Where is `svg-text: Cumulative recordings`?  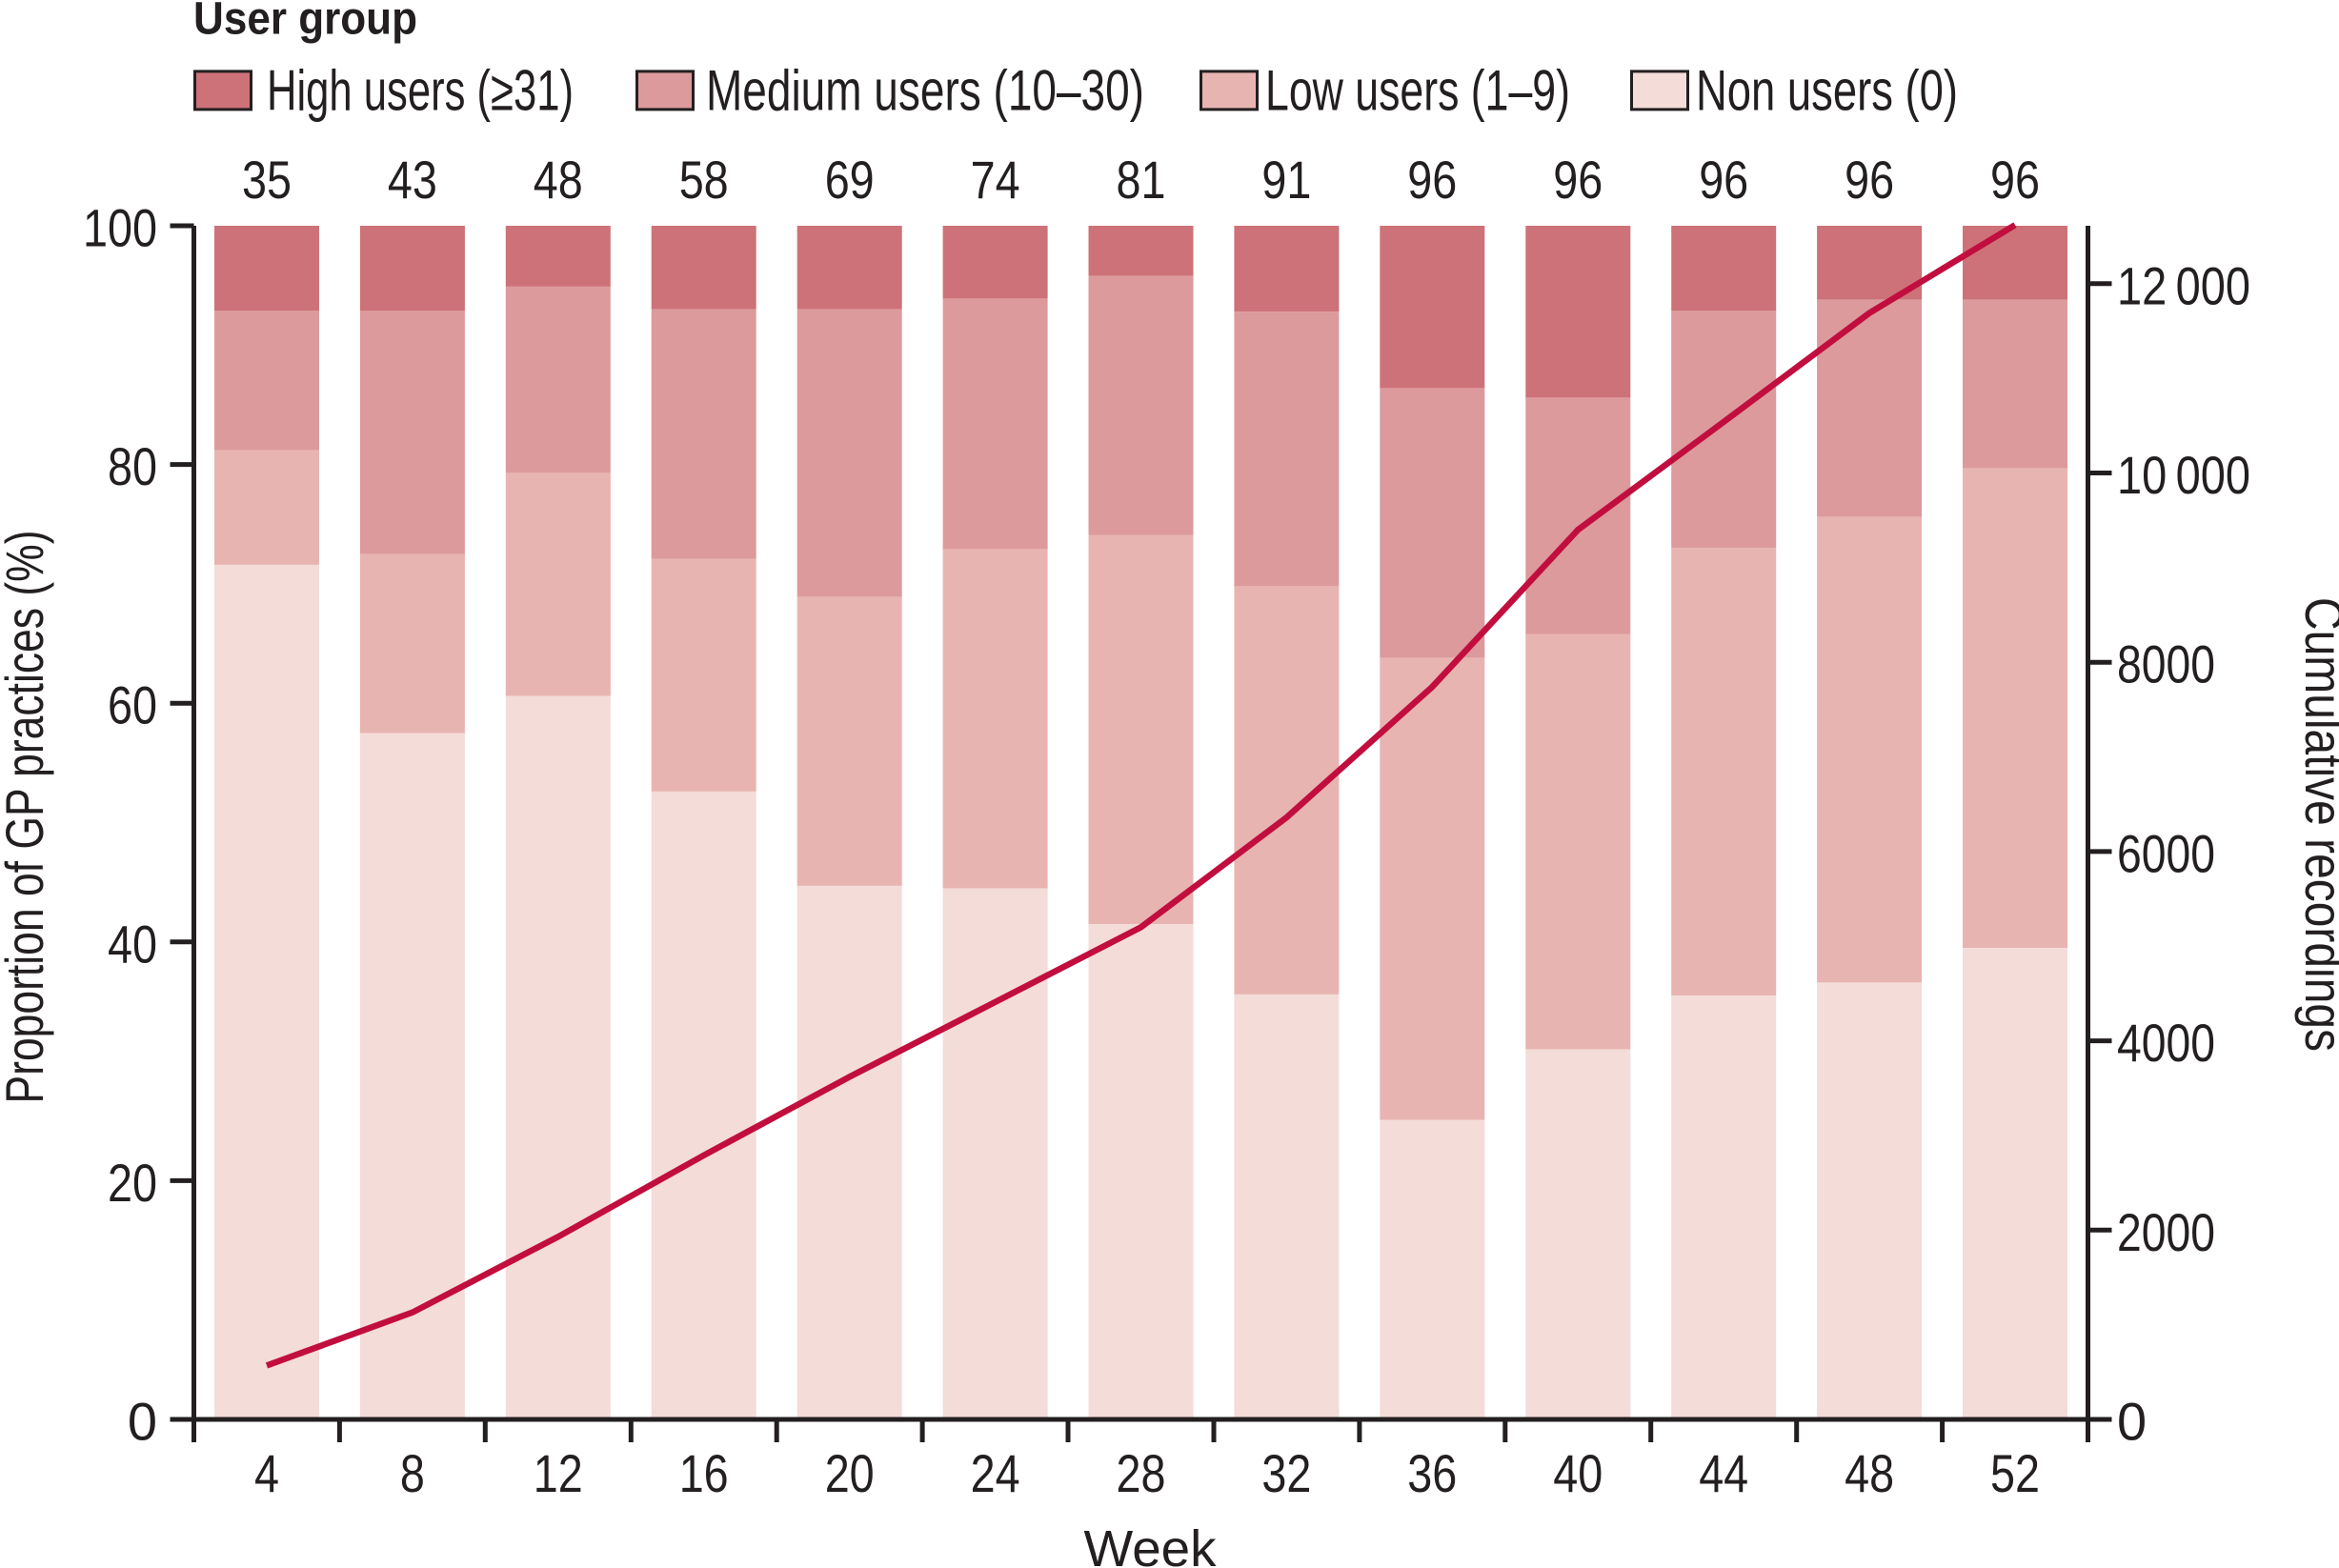
svg-text: Cumulative recordings is located at coordinates (2317, 825).